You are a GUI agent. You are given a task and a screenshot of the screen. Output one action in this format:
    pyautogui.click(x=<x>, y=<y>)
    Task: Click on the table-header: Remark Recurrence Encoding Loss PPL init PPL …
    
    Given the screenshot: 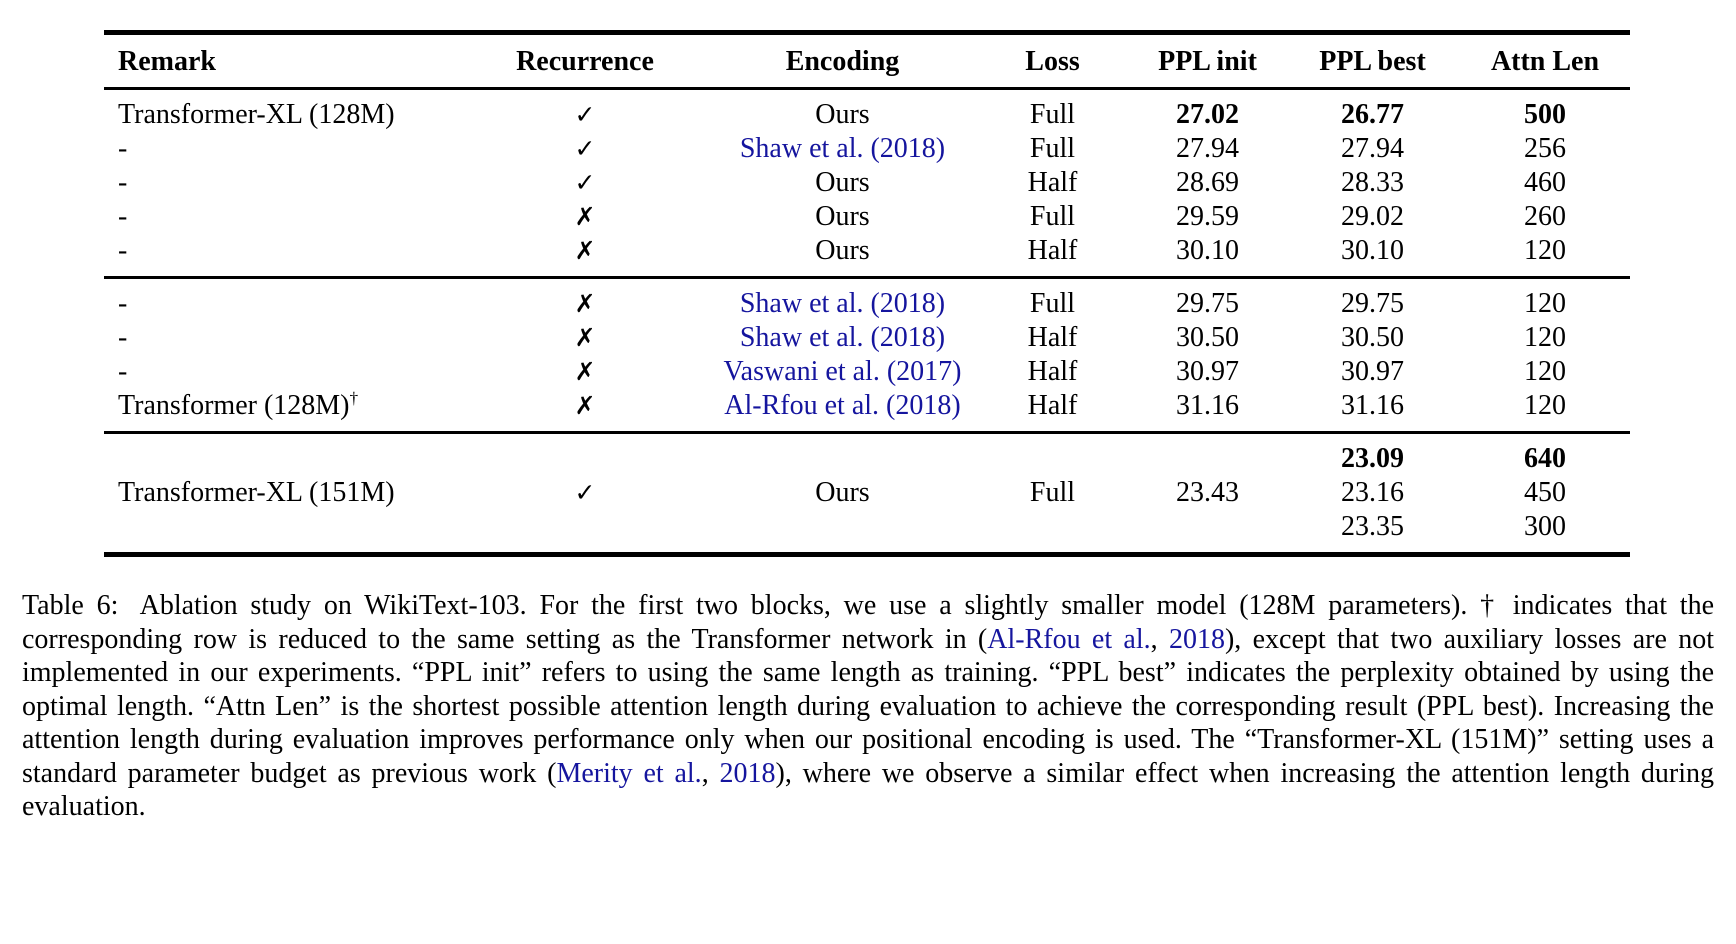 What is the action you would take?
    pyautogui.click(x=867, y=61)
    